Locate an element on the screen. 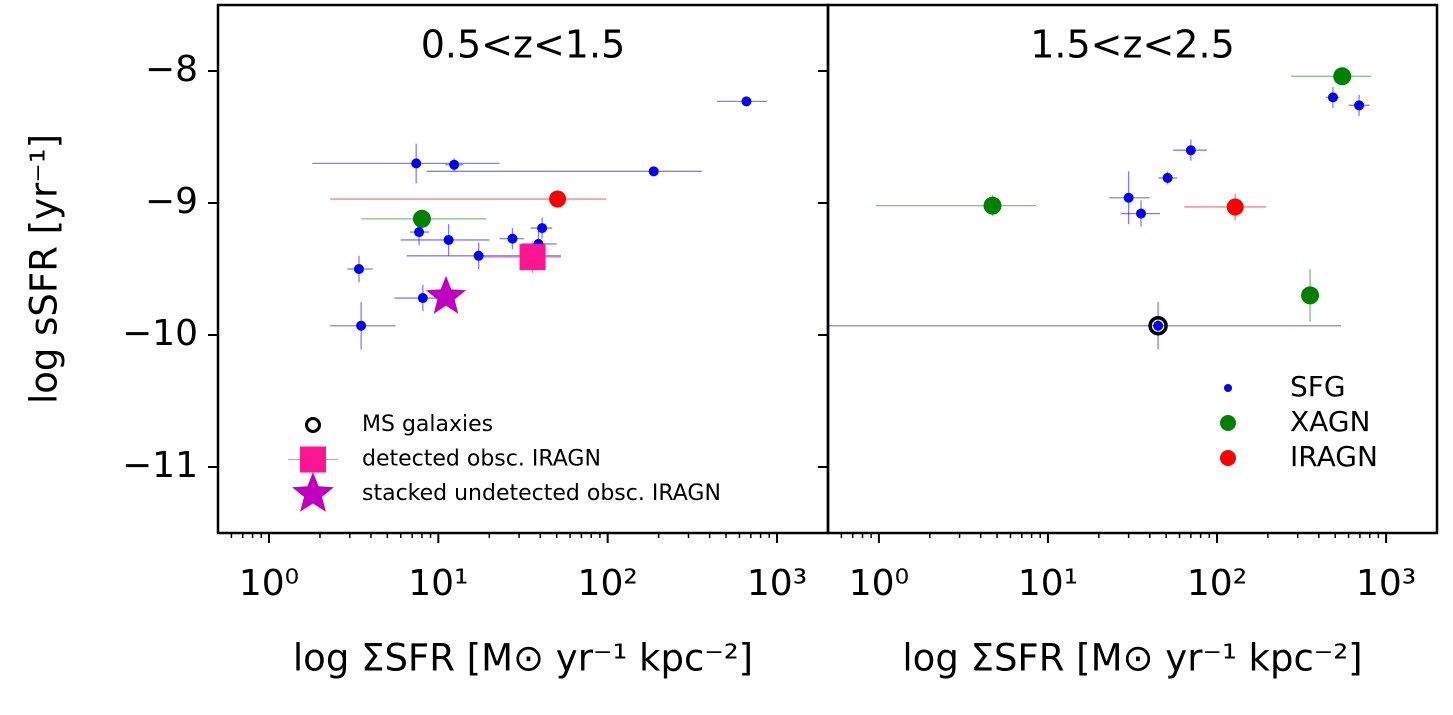 This screenshot has width=1453, height=715. y-tick-label: −9 is located at coordinates (171, 201).